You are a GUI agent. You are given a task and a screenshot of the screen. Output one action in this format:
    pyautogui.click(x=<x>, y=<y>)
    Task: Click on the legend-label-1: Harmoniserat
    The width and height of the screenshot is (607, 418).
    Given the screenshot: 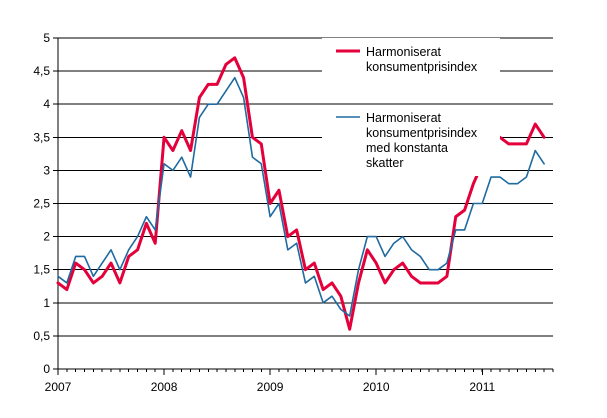 What is the action you would take?
    pyautogui.click(x=404, y=52)
    